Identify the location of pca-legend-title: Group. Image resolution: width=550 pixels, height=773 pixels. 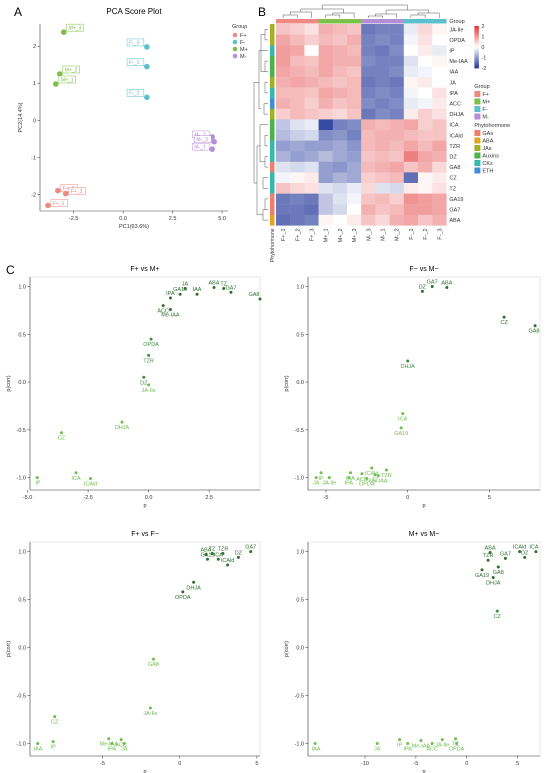
(239, 27).